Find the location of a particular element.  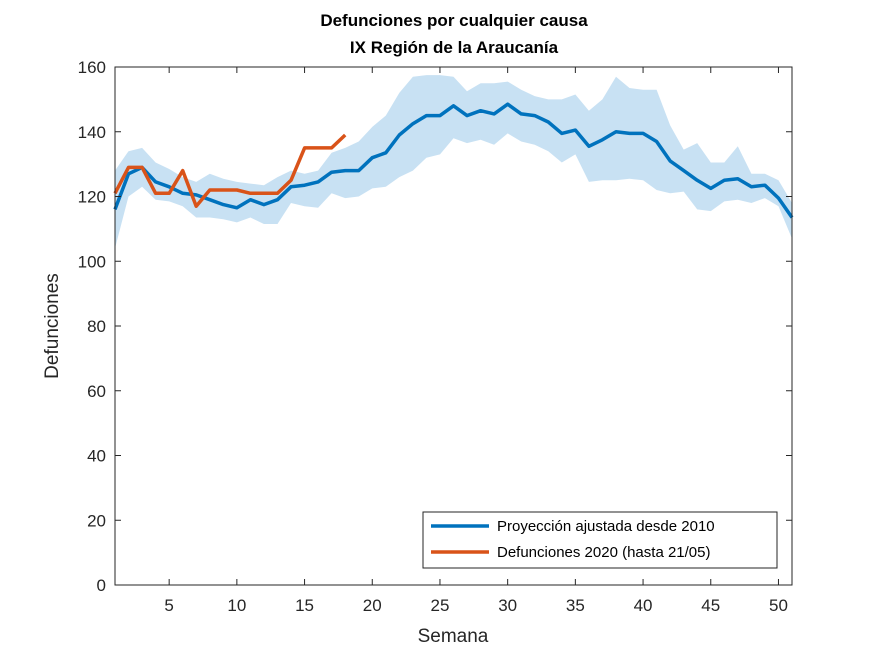

deaths-2020-line is located at coordinates (230, 170).